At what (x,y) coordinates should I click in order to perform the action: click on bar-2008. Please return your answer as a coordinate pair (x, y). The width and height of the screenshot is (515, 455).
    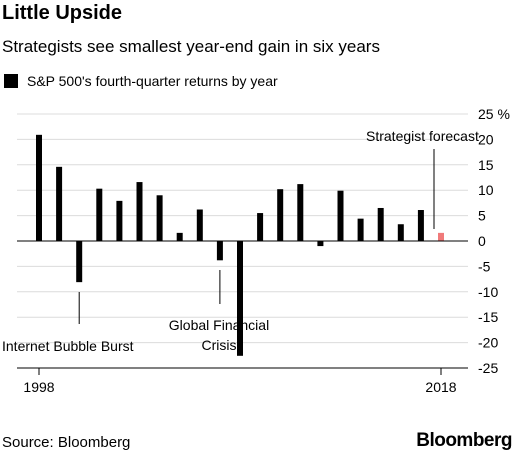
    Looking at the image, I should click on (240, 298).